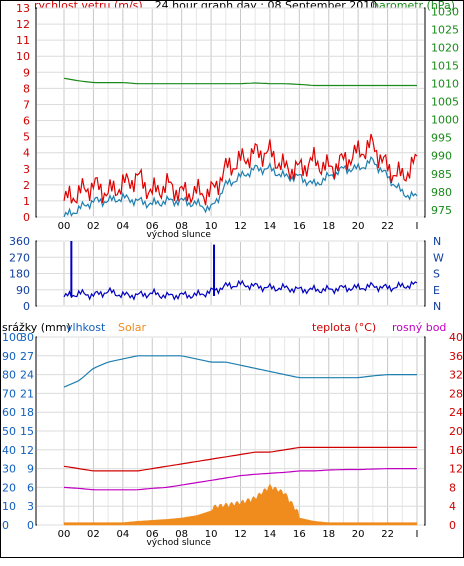  What do you see at coordinates (93, 534) in the screenshot?
I see `p3-xtick-1: 02` at bounding box center [93, 534].